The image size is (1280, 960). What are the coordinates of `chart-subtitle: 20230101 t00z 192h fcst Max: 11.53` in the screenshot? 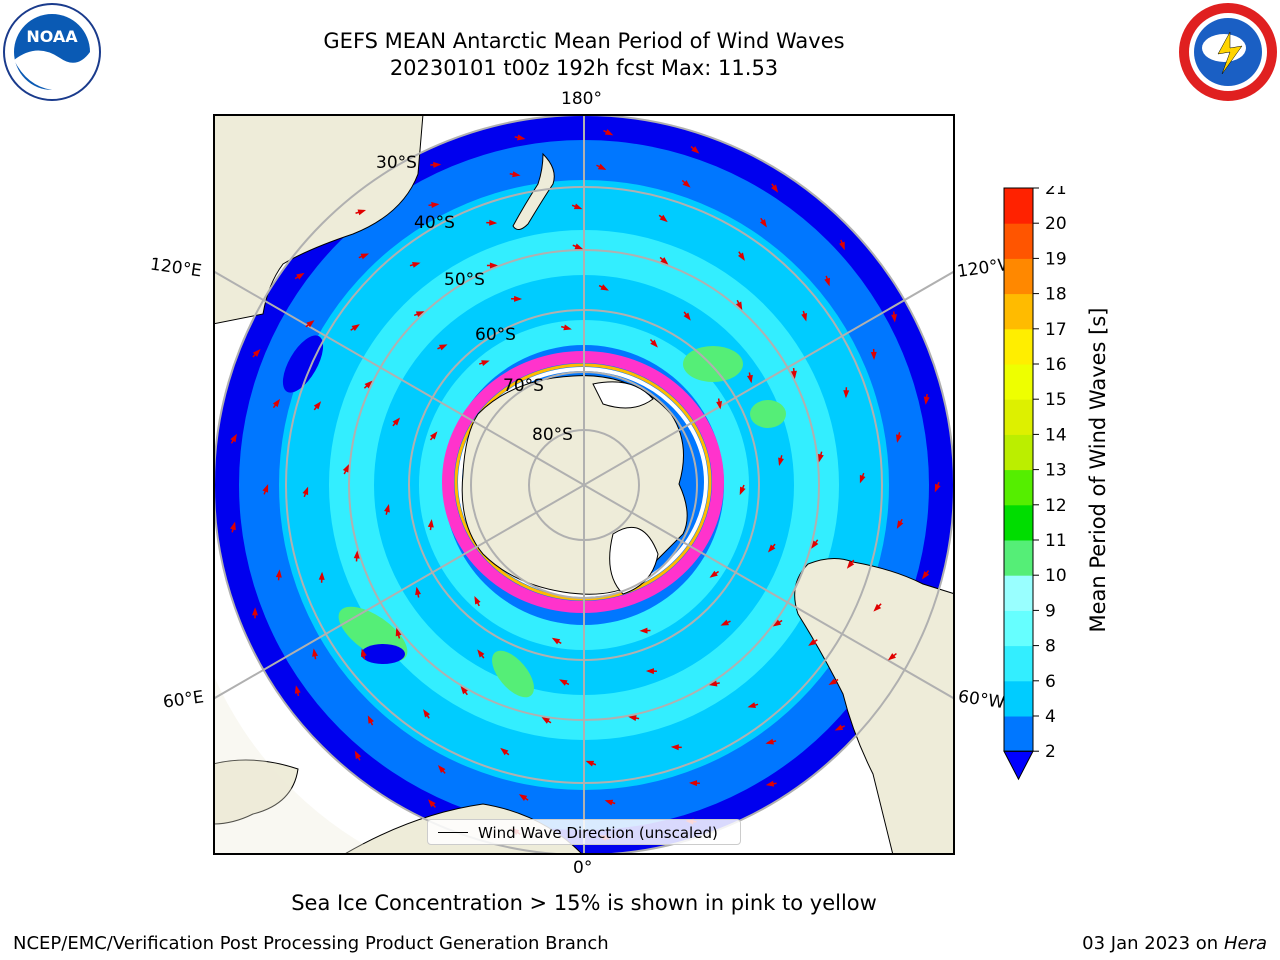 It's located at (584, 68).